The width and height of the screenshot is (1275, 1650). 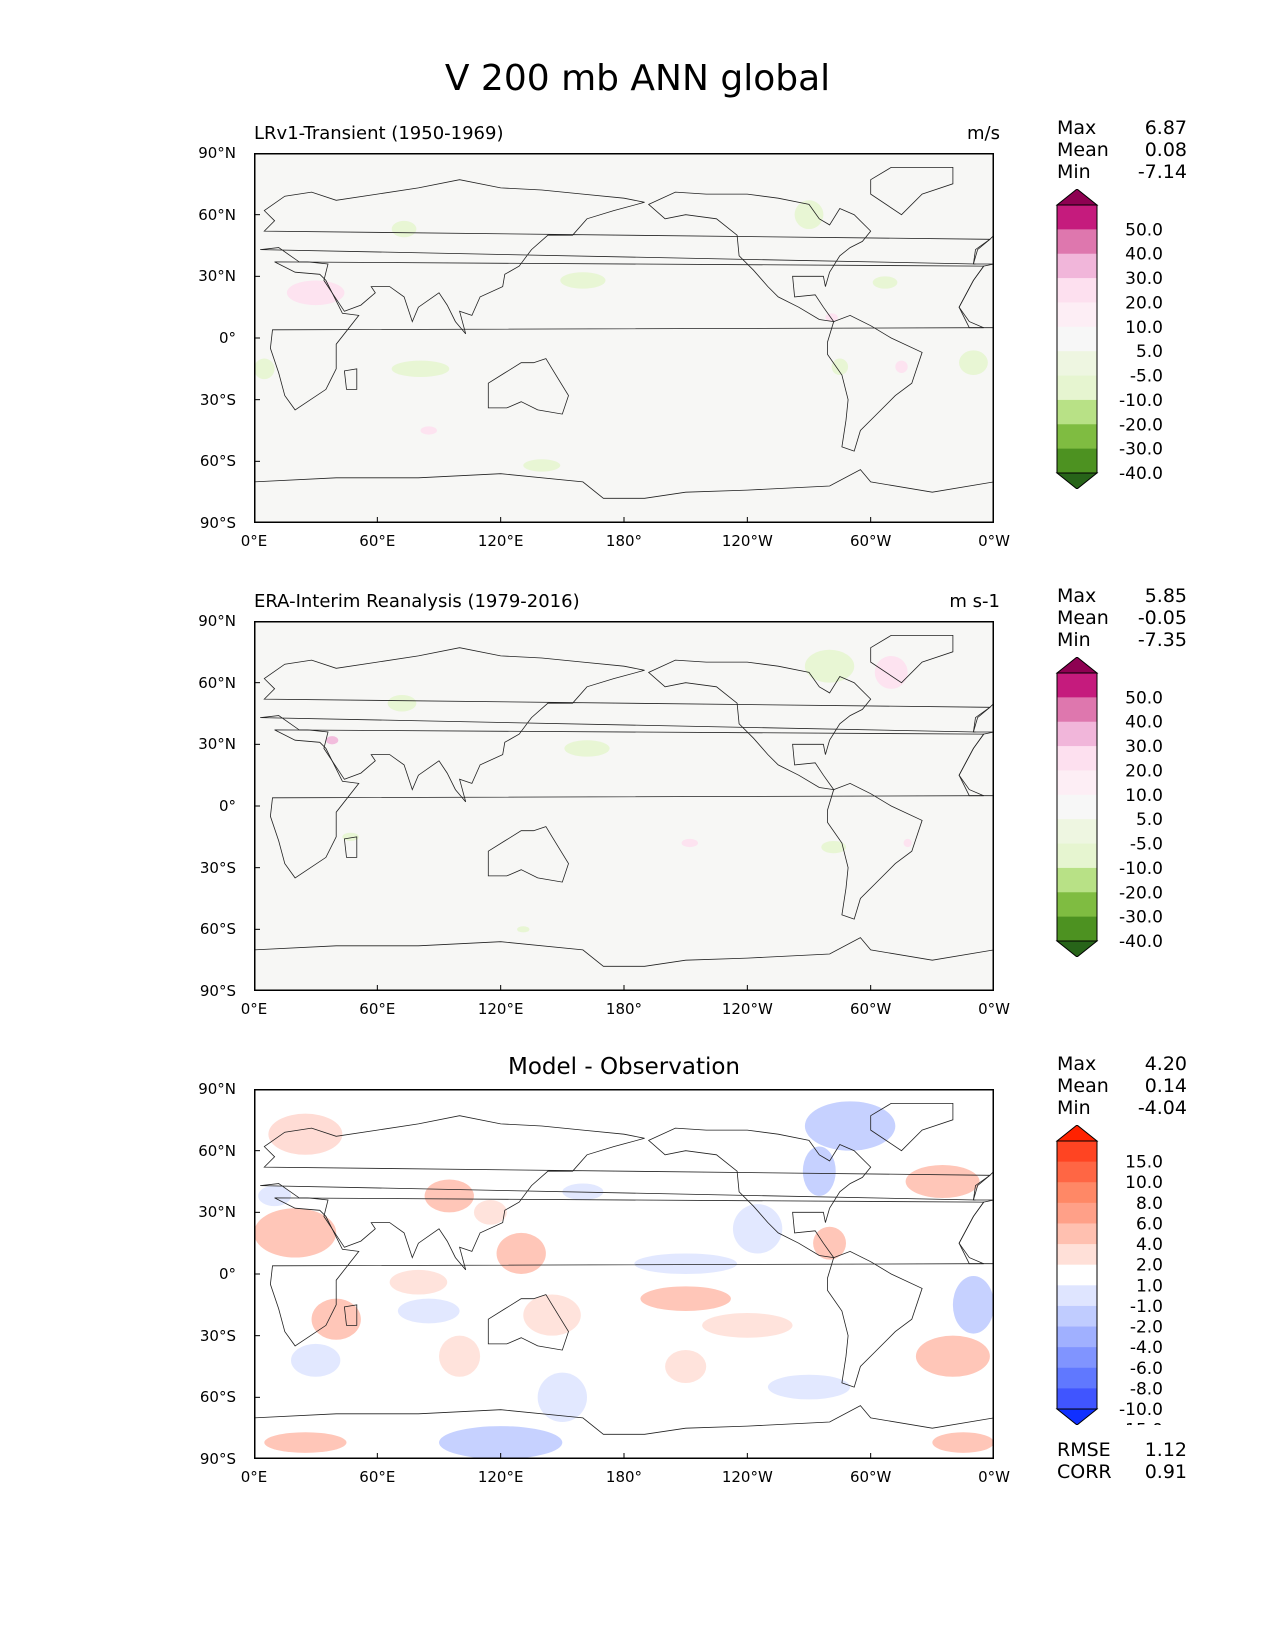 What do you see at coordinates (1146, 1348) in the screenshot?
I see `colorbar-label: -4.0` at bounding box center [1146, 1348].